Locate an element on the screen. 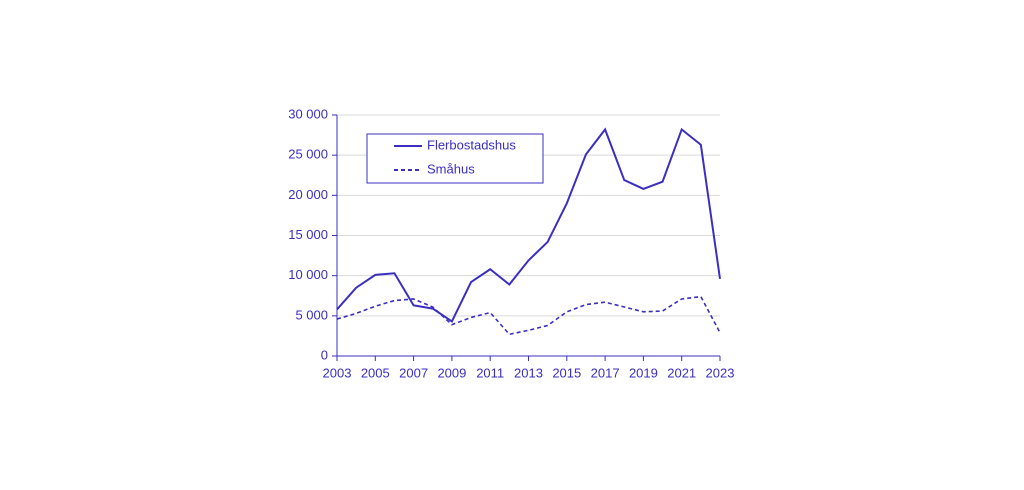 Image resolution: width=1024 pixels, height=490 pixels. y-tick-label: 20 000 is located at coordinates (308, 194).